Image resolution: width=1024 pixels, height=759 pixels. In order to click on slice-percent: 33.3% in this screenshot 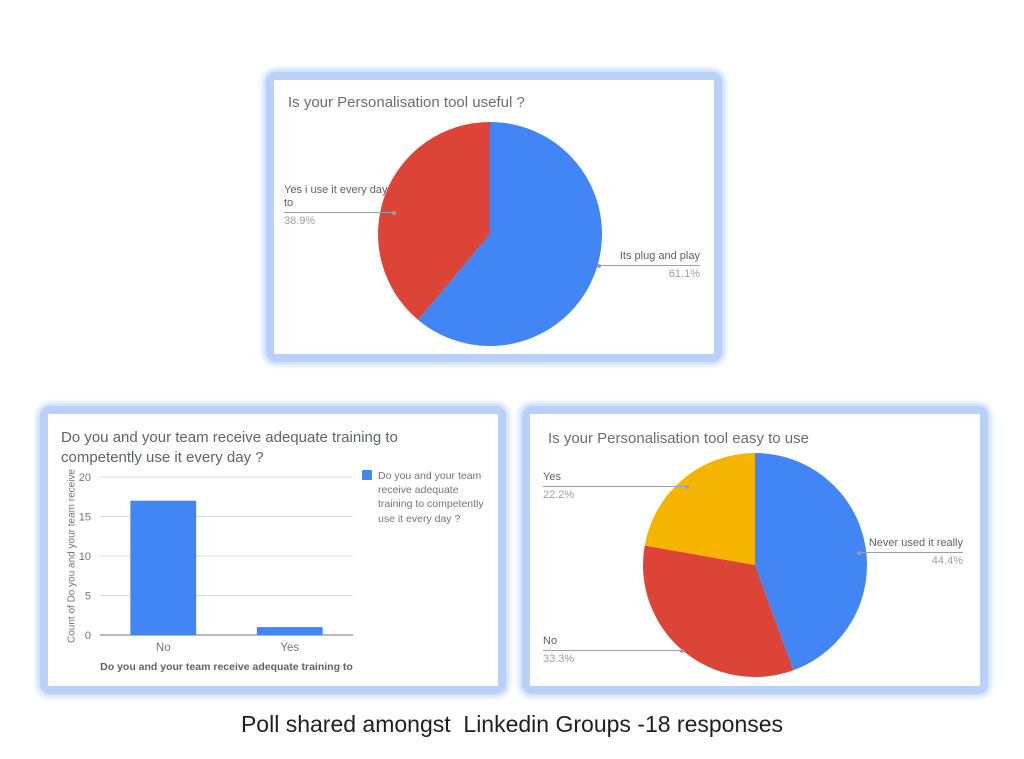, I will do `click(559, 659)`.